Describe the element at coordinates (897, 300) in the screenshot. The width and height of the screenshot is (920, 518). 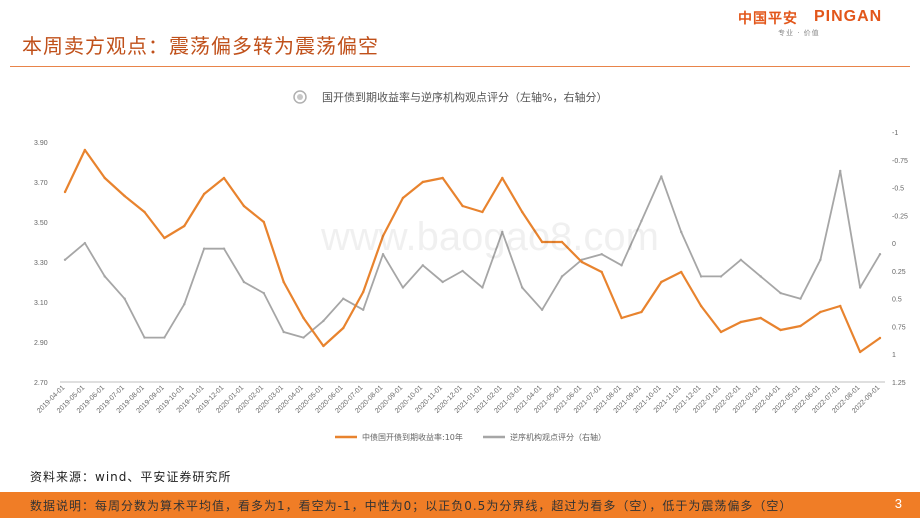
I see `right-tick-label: 0.5` at that location.